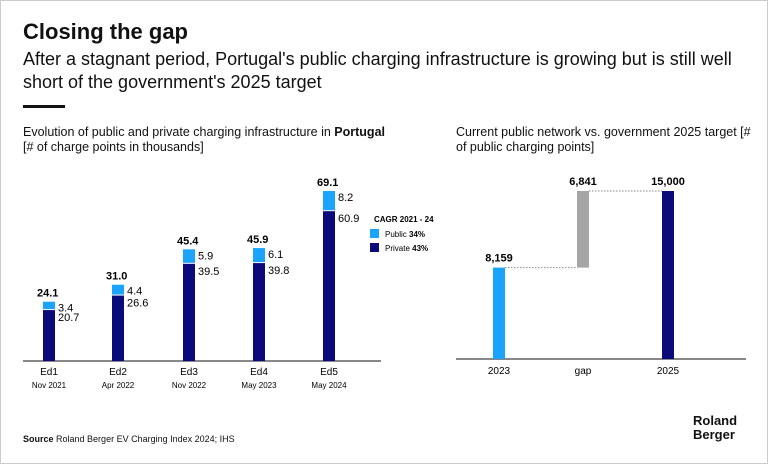 Image resolution: width=768 pixels, height=464 pixels. What do you see at coordinates (668, 275) in the screenshot?
I see `bar-2025` at bounding box center [668, 275].